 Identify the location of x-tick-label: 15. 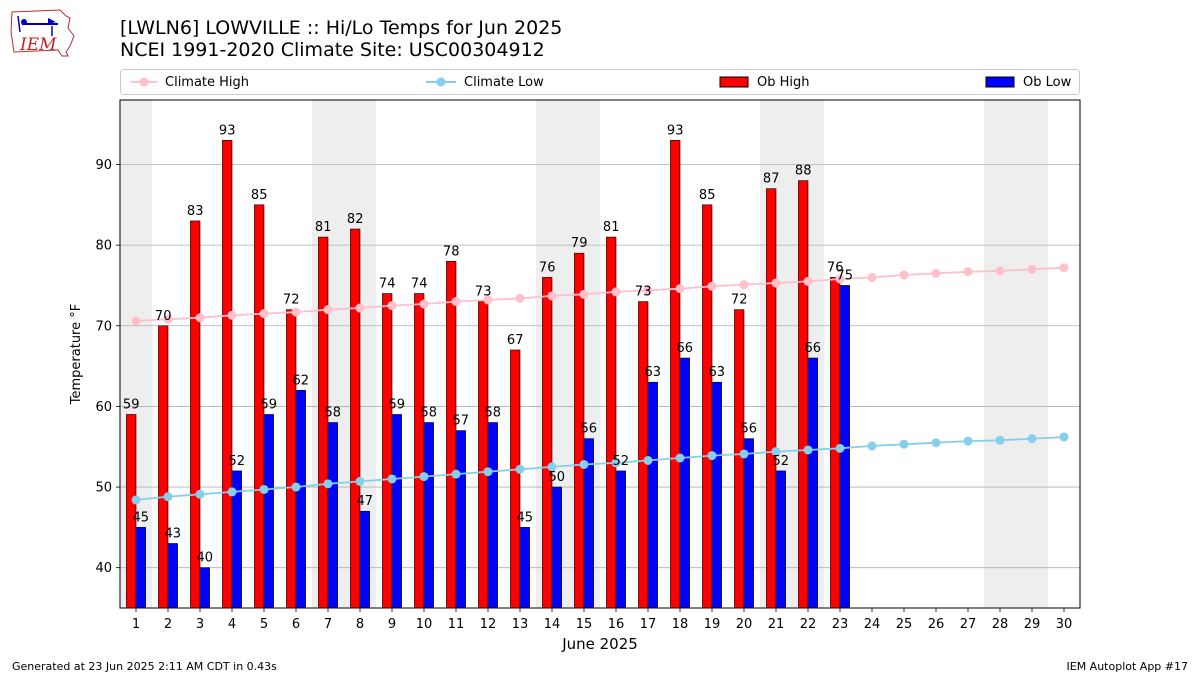
(584, 624).